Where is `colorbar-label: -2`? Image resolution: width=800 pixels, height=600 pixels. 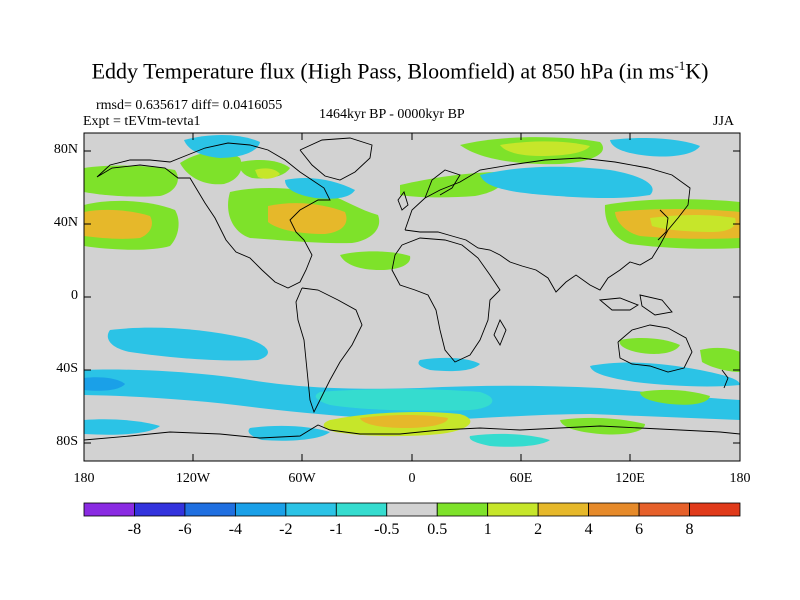
colorbar-label: -2 is located at coordinates (286, 529).